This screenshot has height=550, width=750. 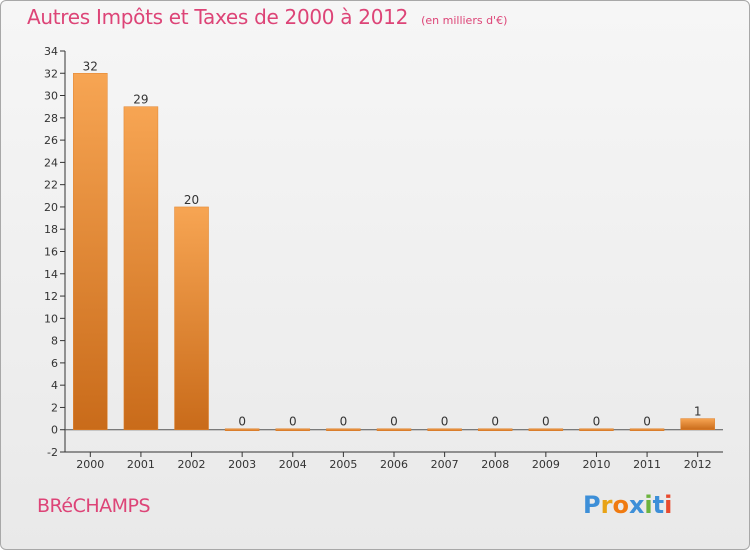 I want to click on y-tick-label: 32, so click(x=51, y=73).